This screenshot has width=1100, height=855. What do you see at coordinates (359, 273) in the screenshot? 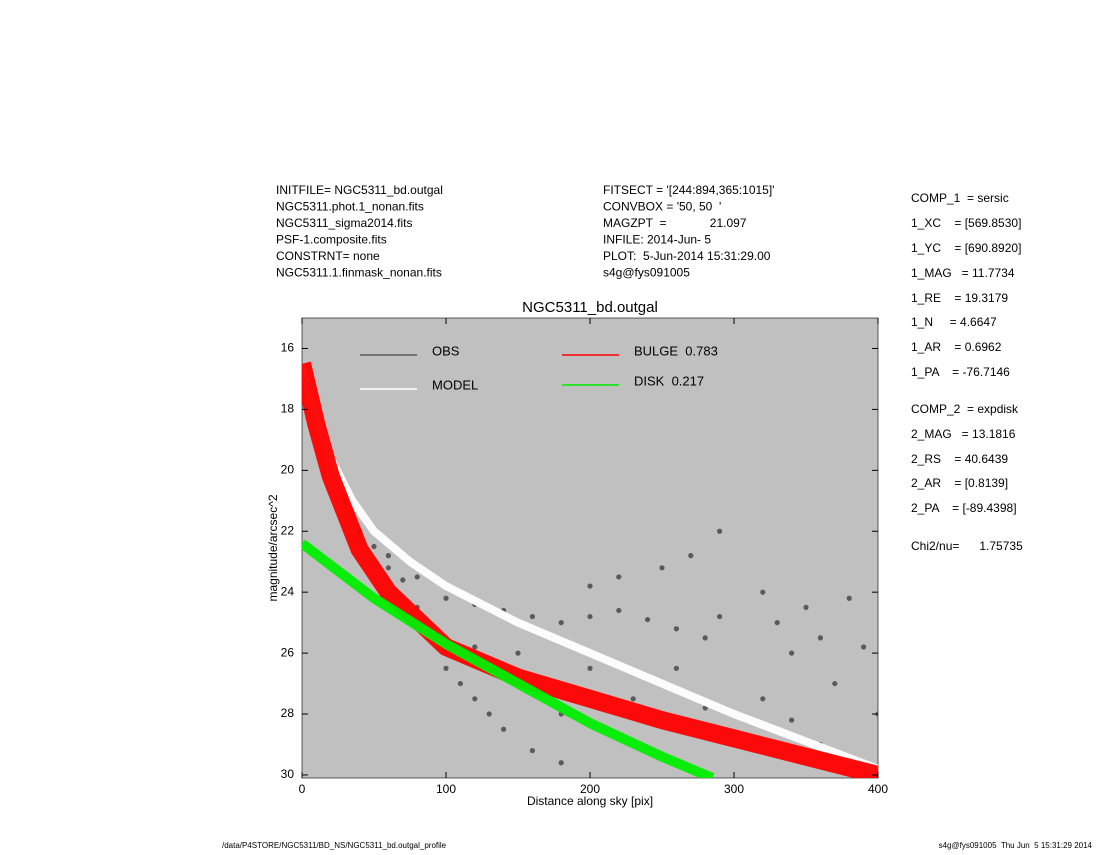
I see `info-line: NGC5311.1.finmask_nonan.fits` at bounding box center [359, 273].